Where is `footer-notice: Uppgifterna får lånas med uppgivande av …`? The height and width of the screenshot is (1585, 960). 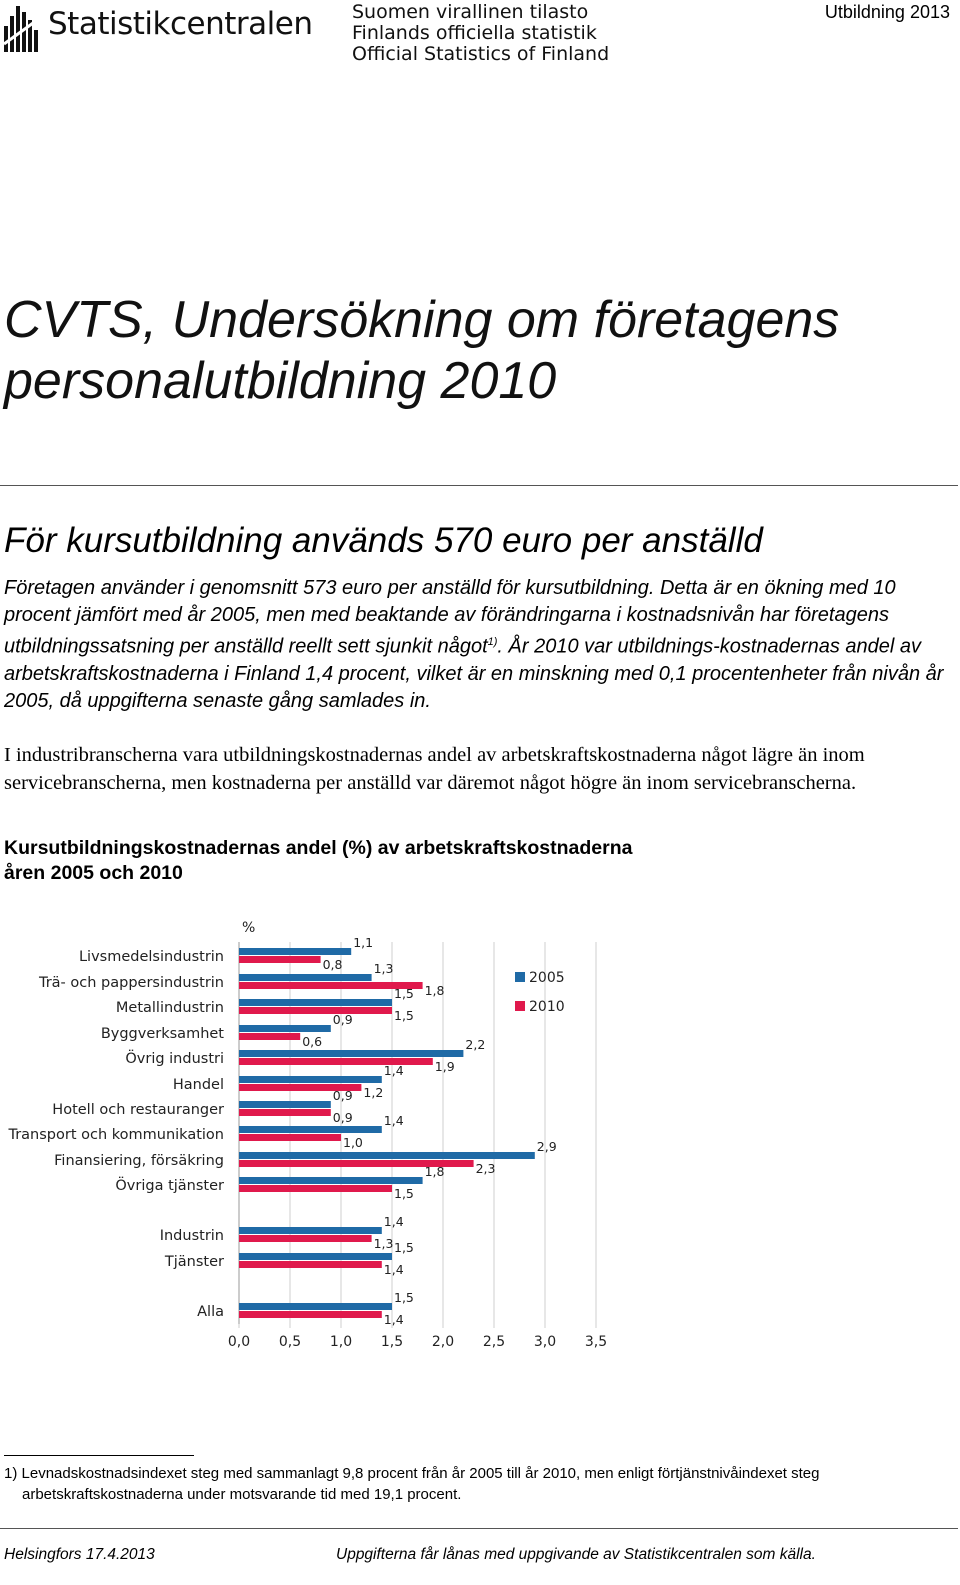
footer-notice: Uppgifterna får lånas med uppgivande av … is located at coordinates (576, 1554).